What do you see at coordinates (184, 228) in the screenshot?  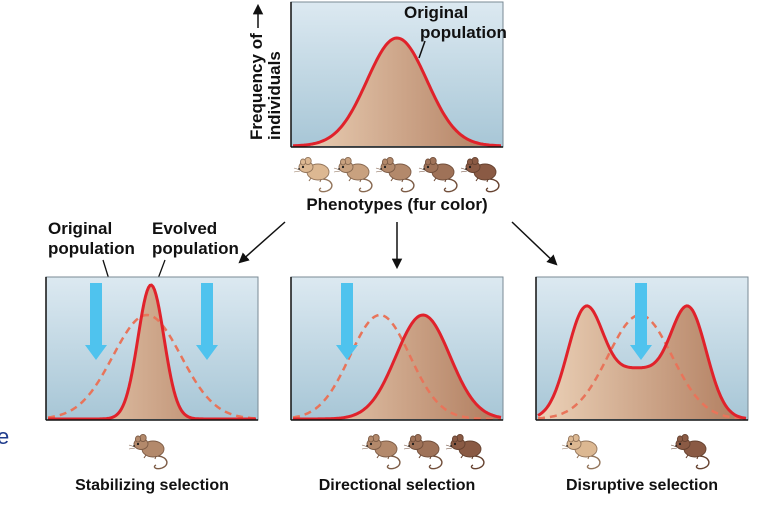 I see `callout-evolved-line1: Evolved` at bounding box center [184, 228].